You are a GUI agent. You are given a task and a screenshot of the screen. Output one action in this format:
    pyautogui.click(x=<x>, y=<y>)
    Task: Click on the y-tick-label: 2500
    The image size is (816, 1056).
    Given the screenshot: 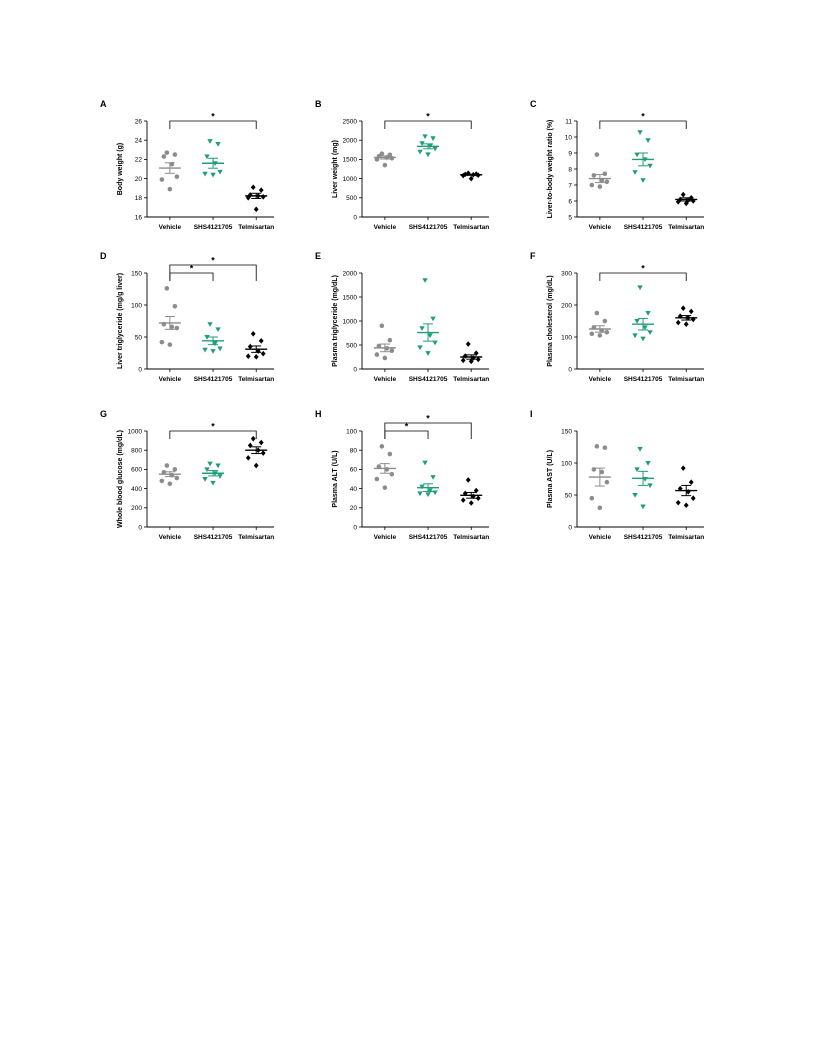 What is the action you would take?
    pyautogui.click(x=350, y=121)
    